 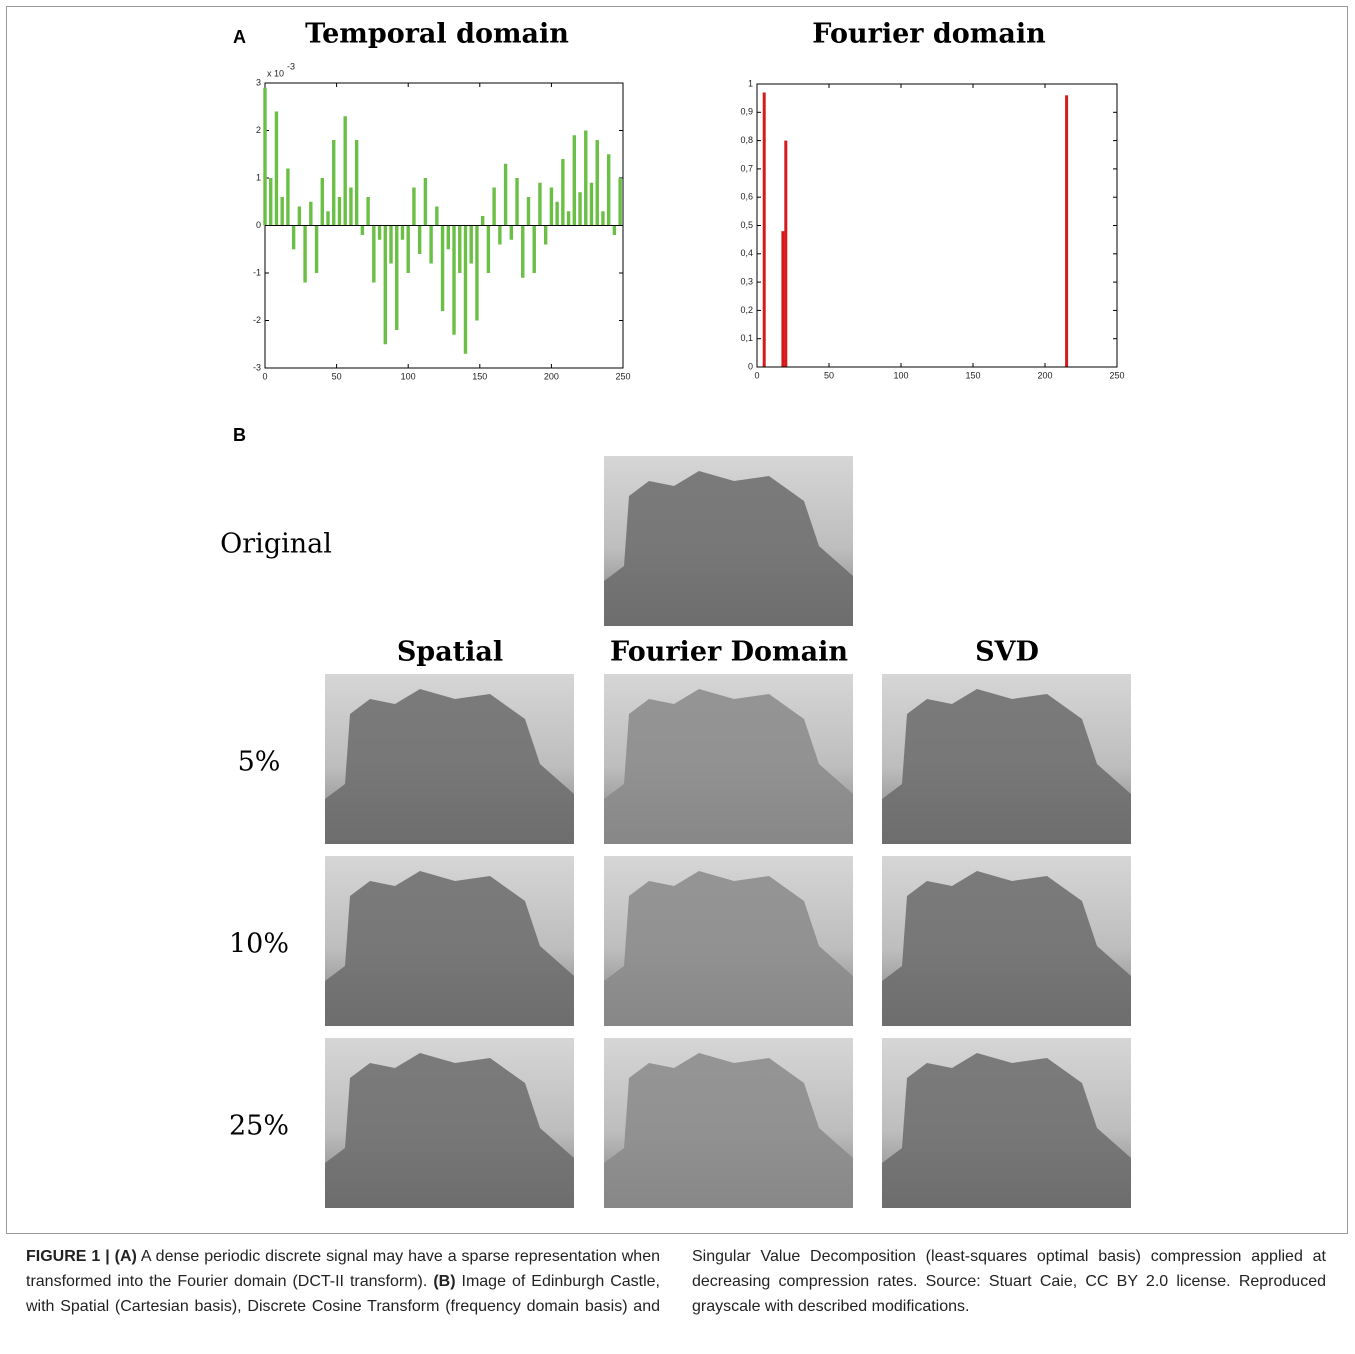 What do you see at coordinates (239, 435) in the screenshot?
I see `panel-label: B` at bounding box center [239, 435].